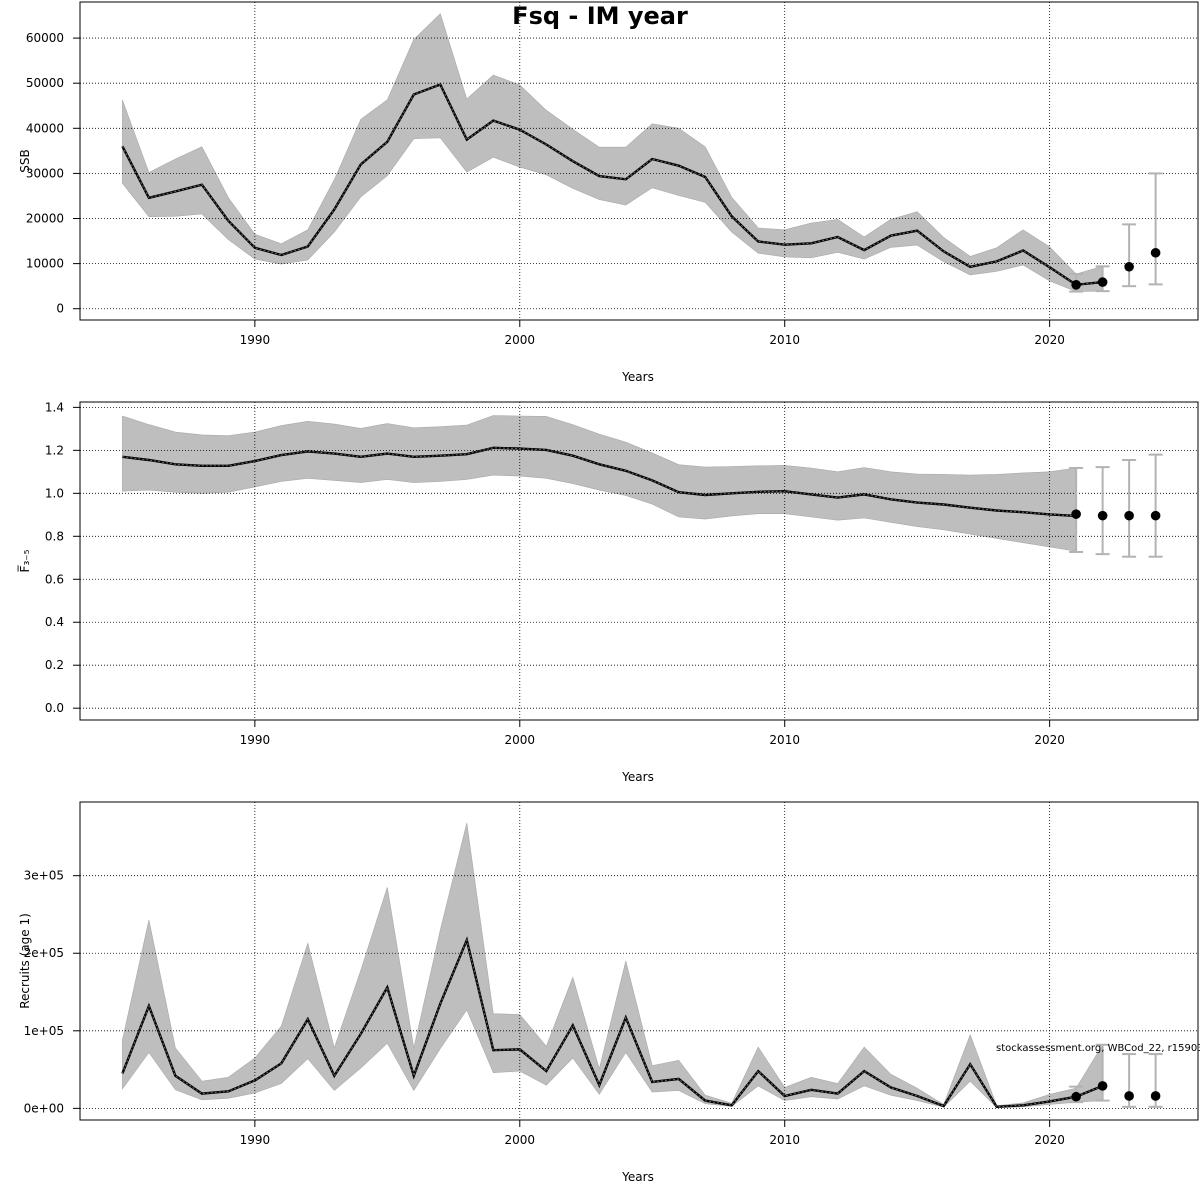 The height and width of the screenshot is (1204, 1200). Describe the element at coordinates (25, 961) in the screenshot. I see `recruits-y-axis-label: Recruits (age 1)` at that location.